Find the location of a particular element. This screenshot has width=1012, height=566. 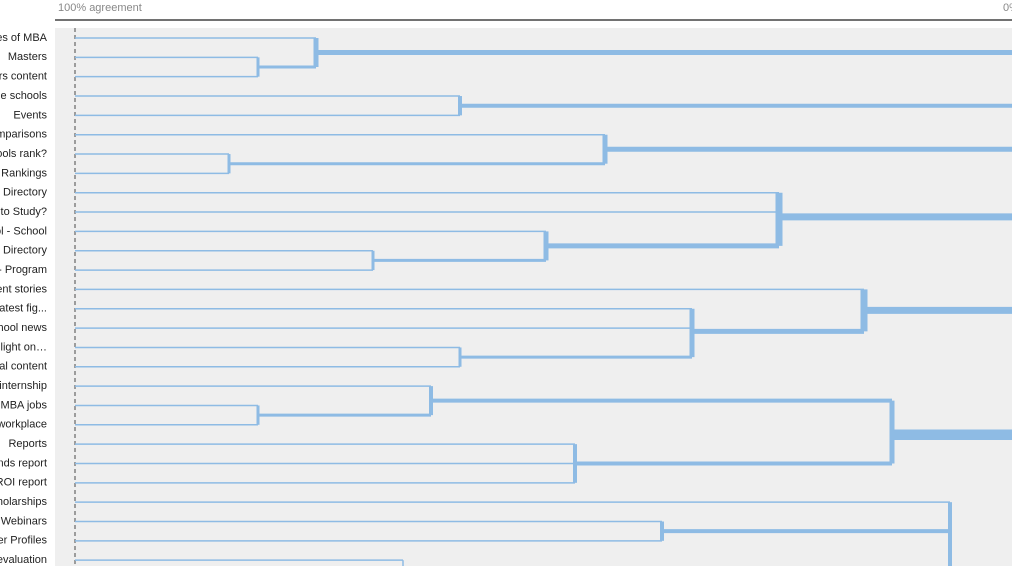

leaf-label: ROI report is located at coordinates (23, 483).